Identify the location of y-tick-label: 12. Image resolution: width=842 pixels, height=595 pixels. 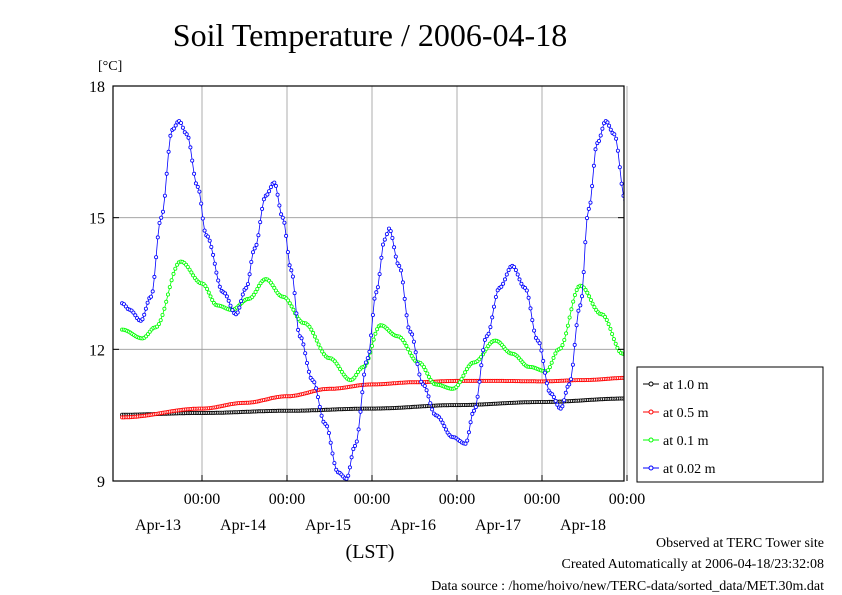
(97, 350).